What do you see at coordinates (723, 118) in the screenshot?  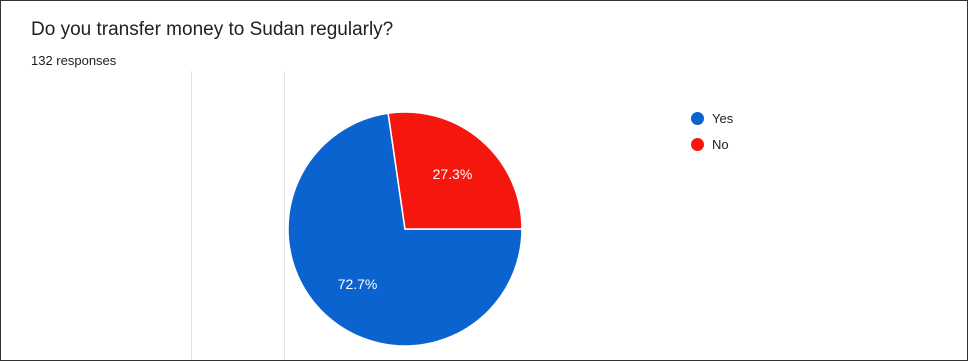 I see `legend-label-yes: Yes` at bounding box center [723, 118].